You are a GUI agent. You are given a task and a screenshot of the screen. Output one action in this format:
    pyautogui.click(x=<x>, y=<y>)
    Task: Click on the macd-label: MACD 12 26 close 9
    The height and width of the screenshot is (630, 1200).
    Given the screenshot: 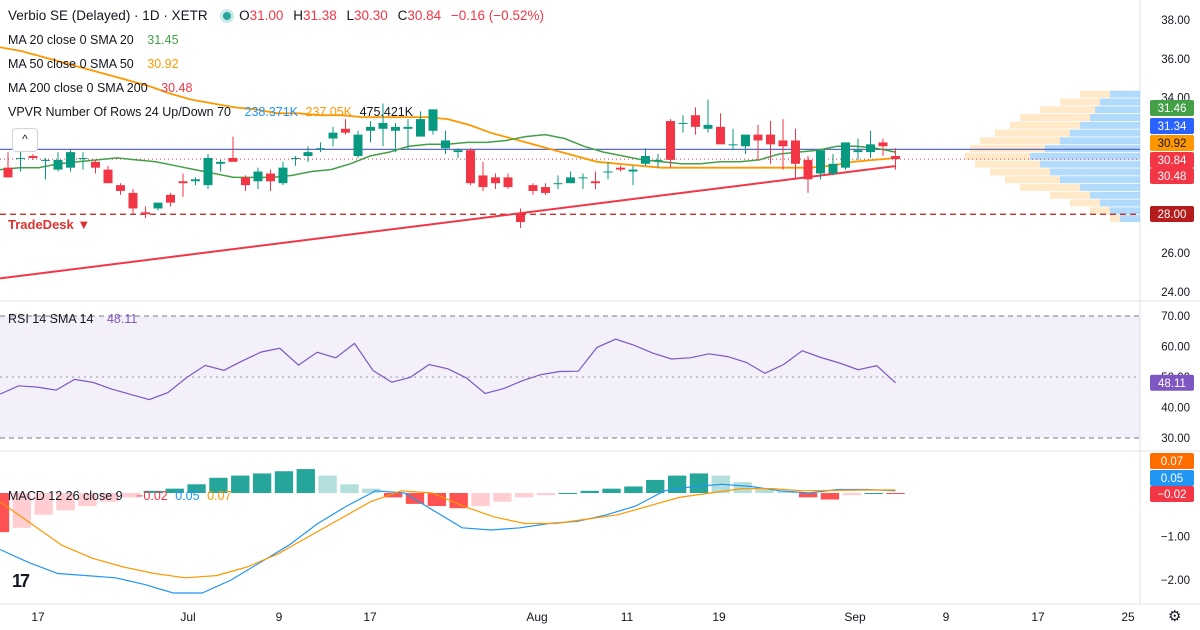 What is the action you would take?
    pyautogui.click(x=65, y=496)
    